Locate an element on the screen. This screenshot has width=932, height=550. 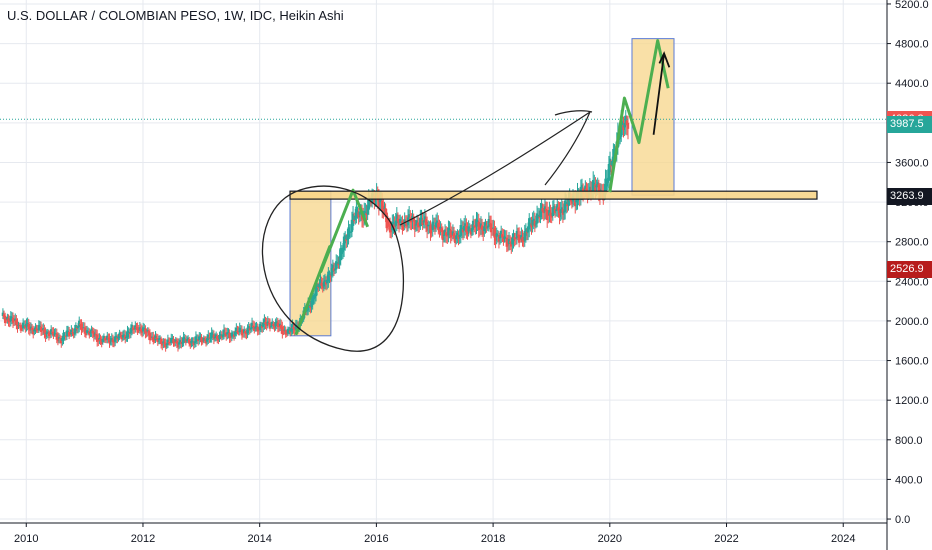
y-tick-label: 800.0 is located at coordinates (909, 441).